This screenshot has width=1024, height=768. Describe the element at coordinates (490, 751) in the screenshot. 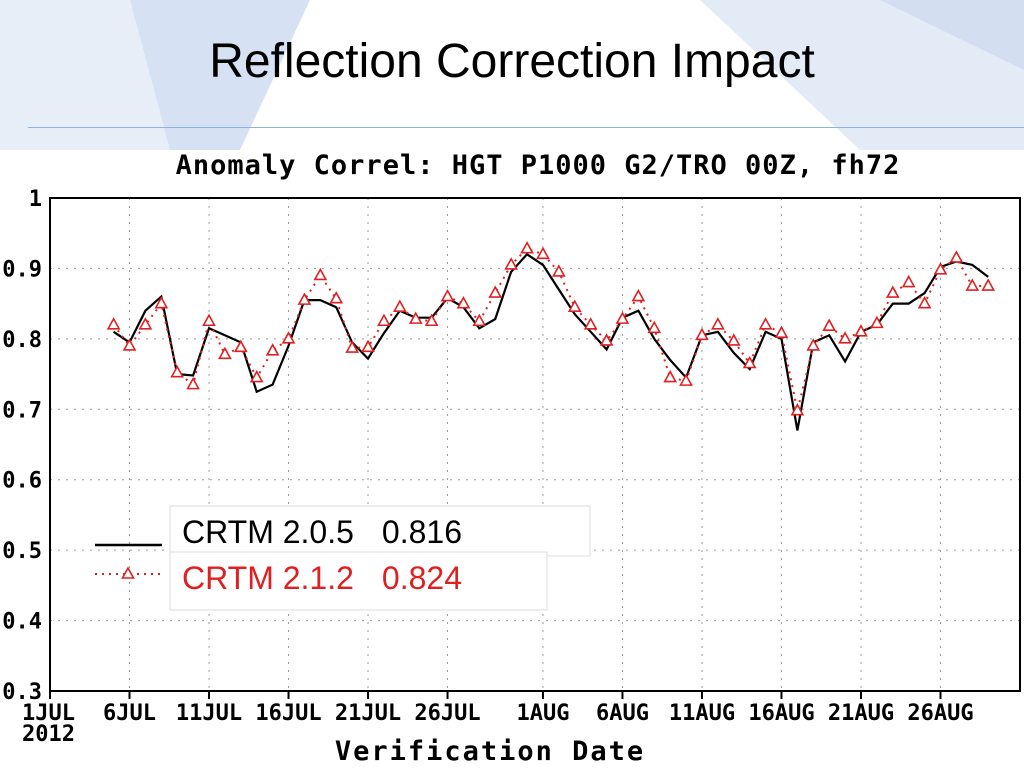

I see `x-axis-label: Verification Date` at that location.